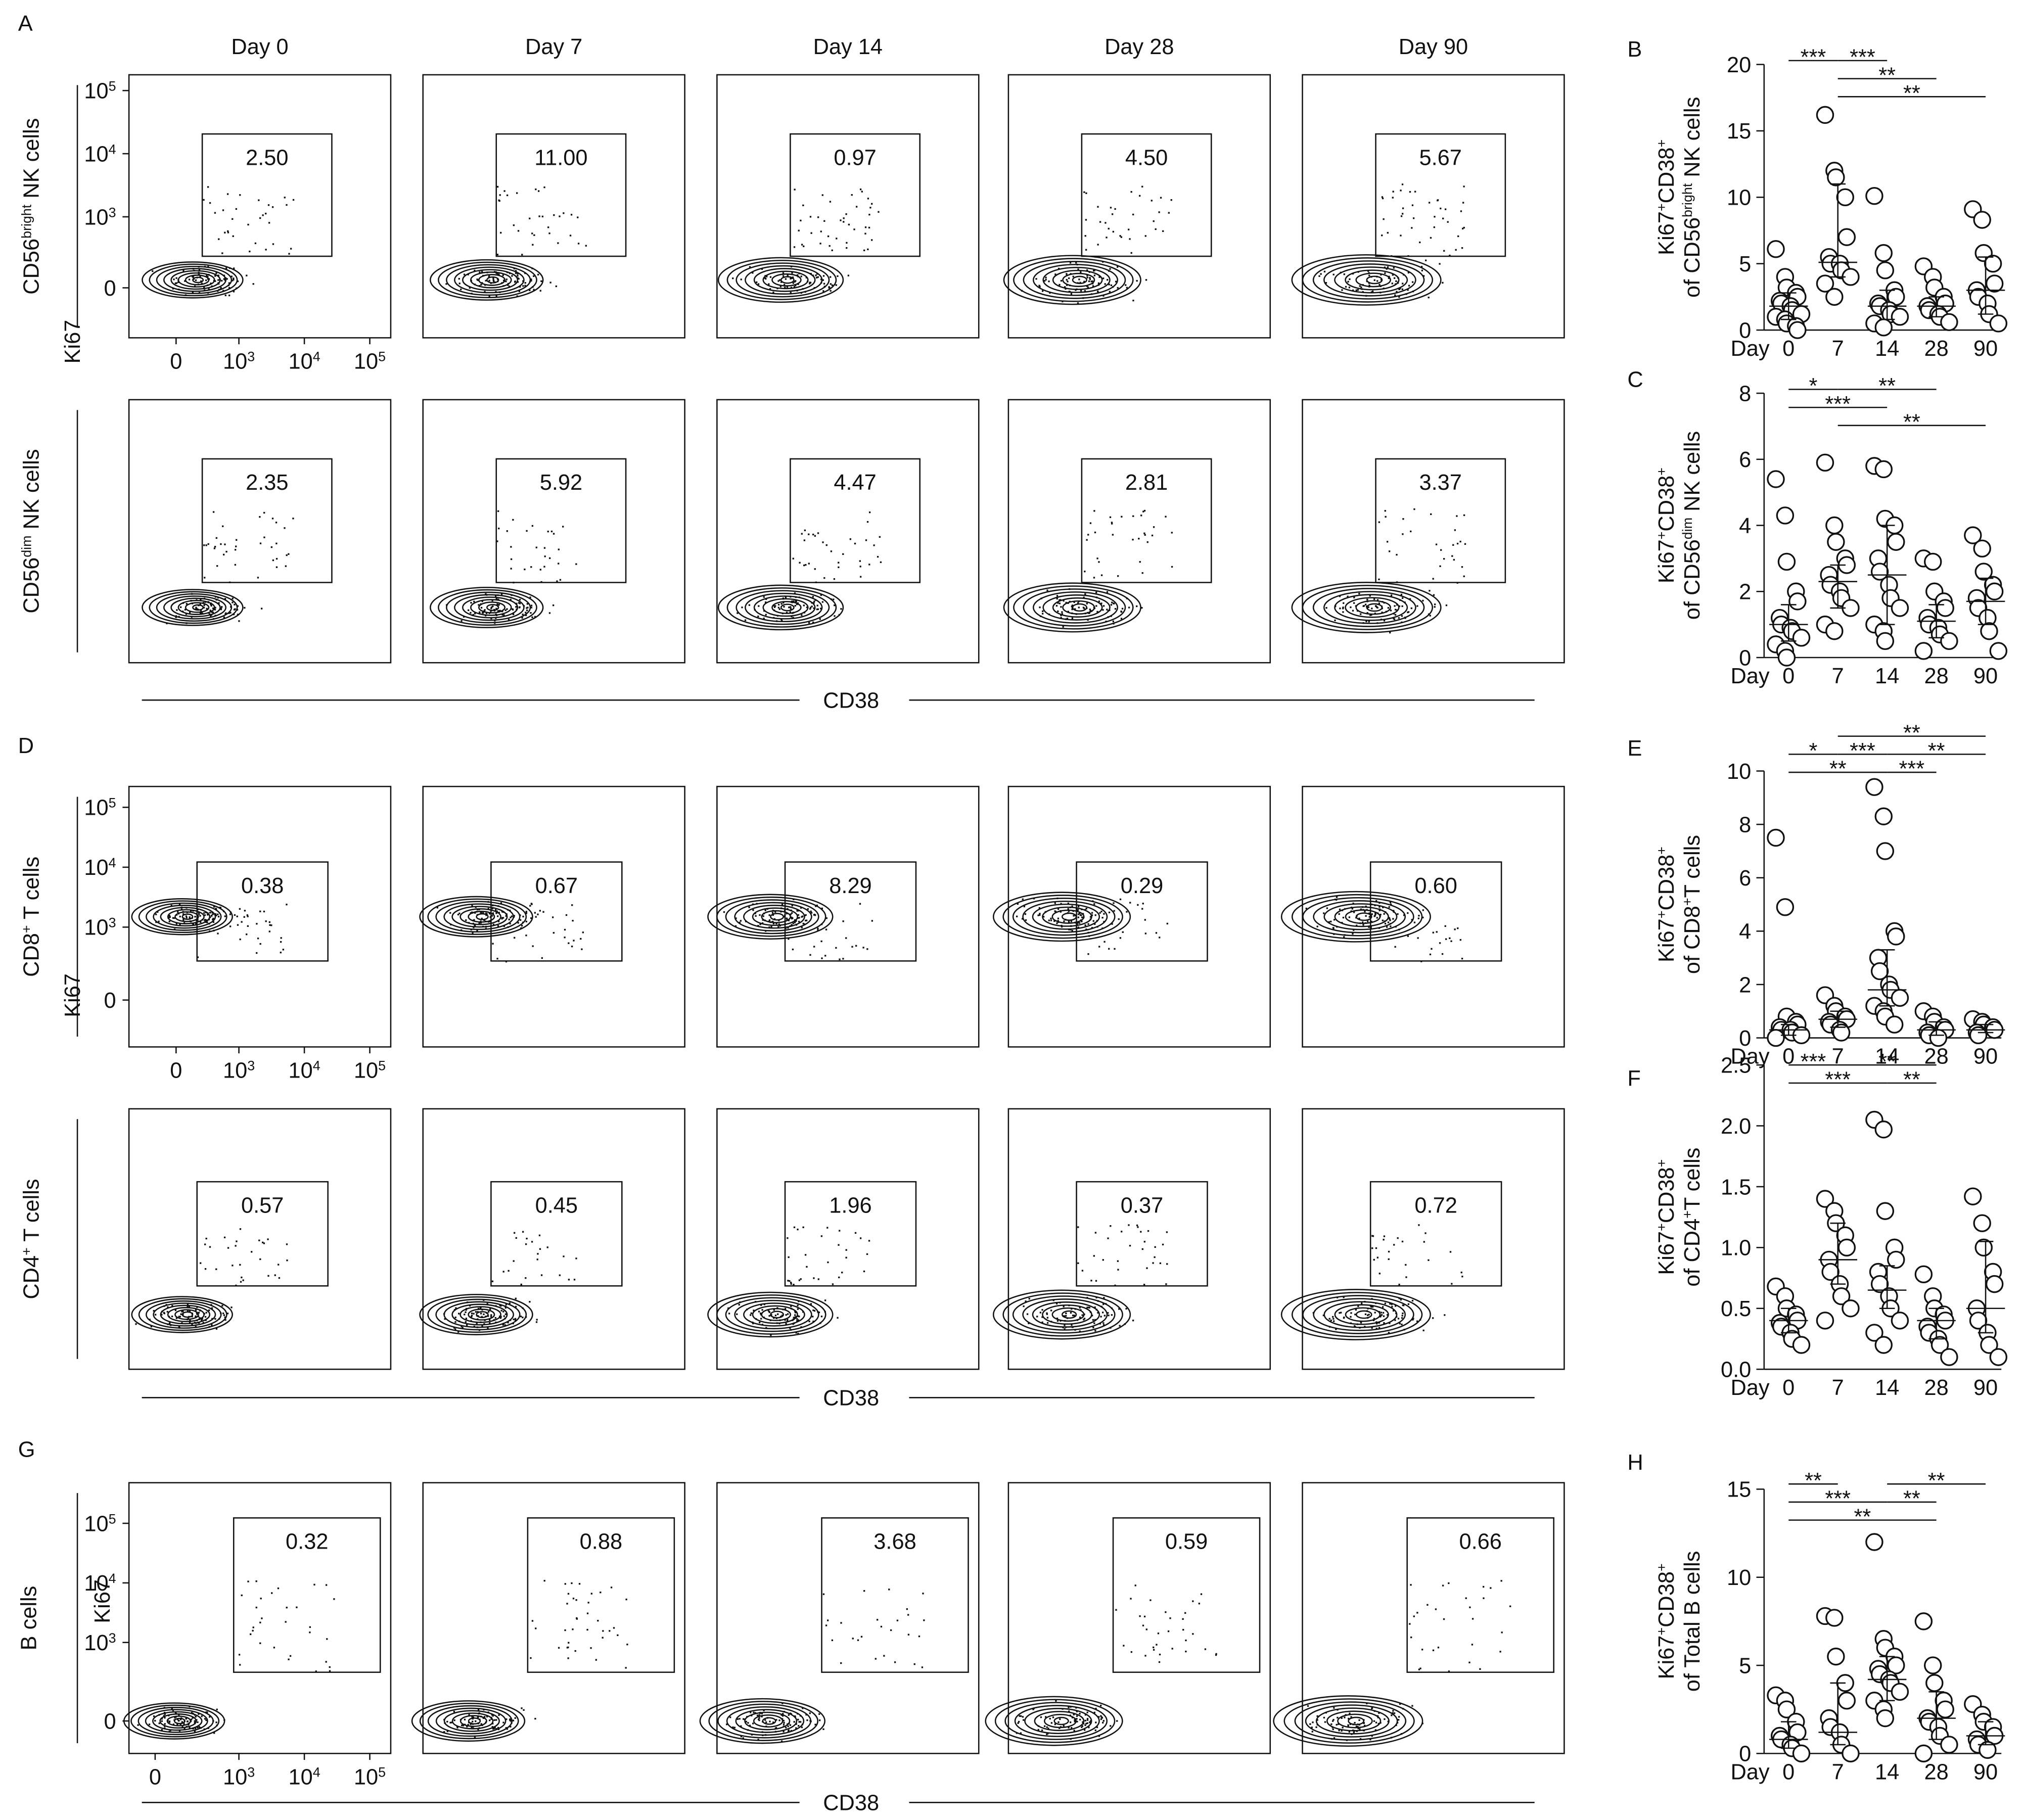  I want to click on y-tick-label-part: 10, so click(96, 217).